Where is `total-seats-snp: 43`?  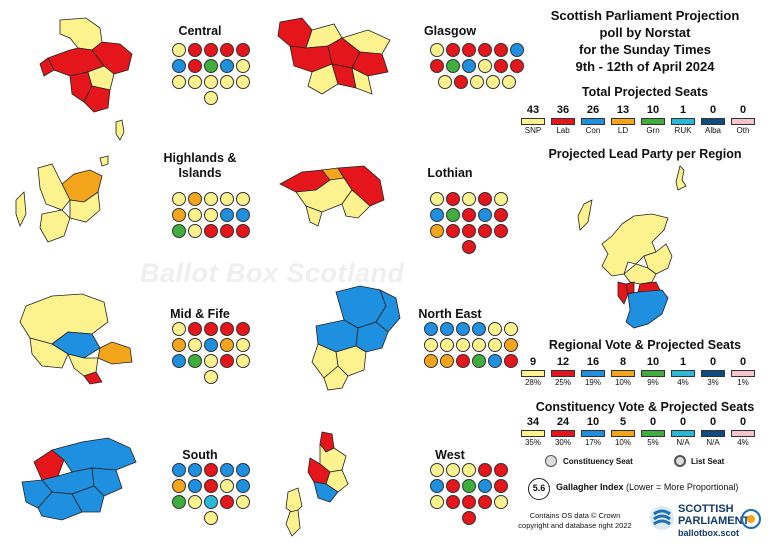 total-seats-snp: 43 is located at coordinates (533, 110).